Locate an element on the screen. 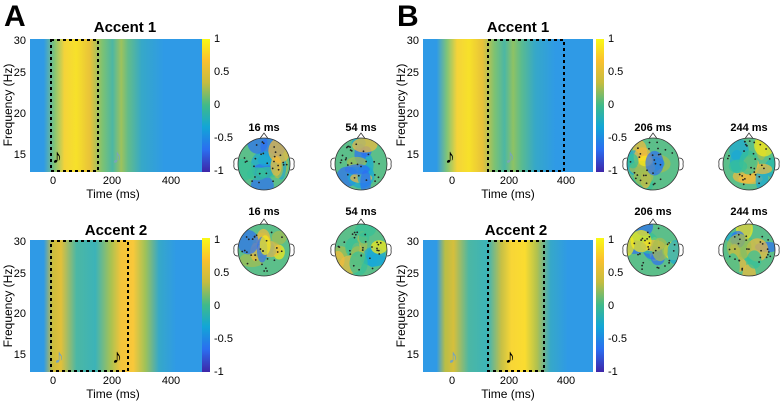  heatmap-fill is located at coordinates (116, 105).